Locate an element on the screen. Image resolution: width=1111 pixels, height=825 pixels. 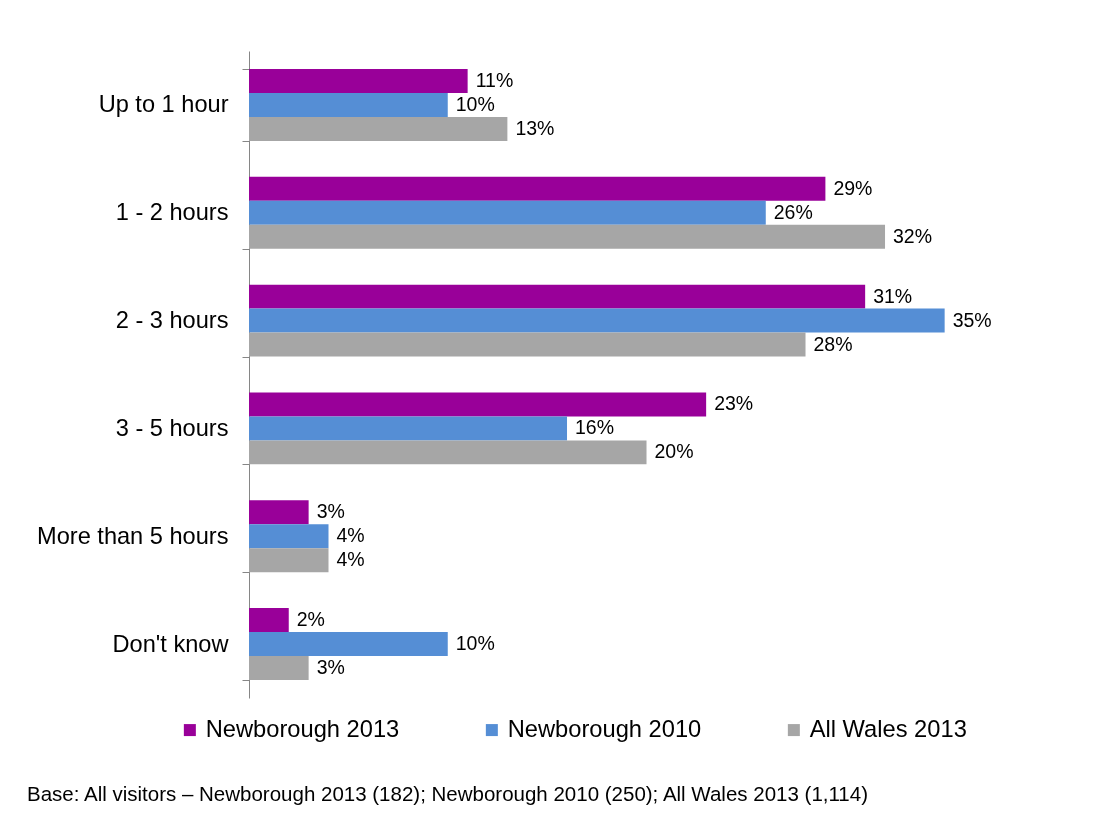
data-label: 11% is located at coordinates (494, 79).